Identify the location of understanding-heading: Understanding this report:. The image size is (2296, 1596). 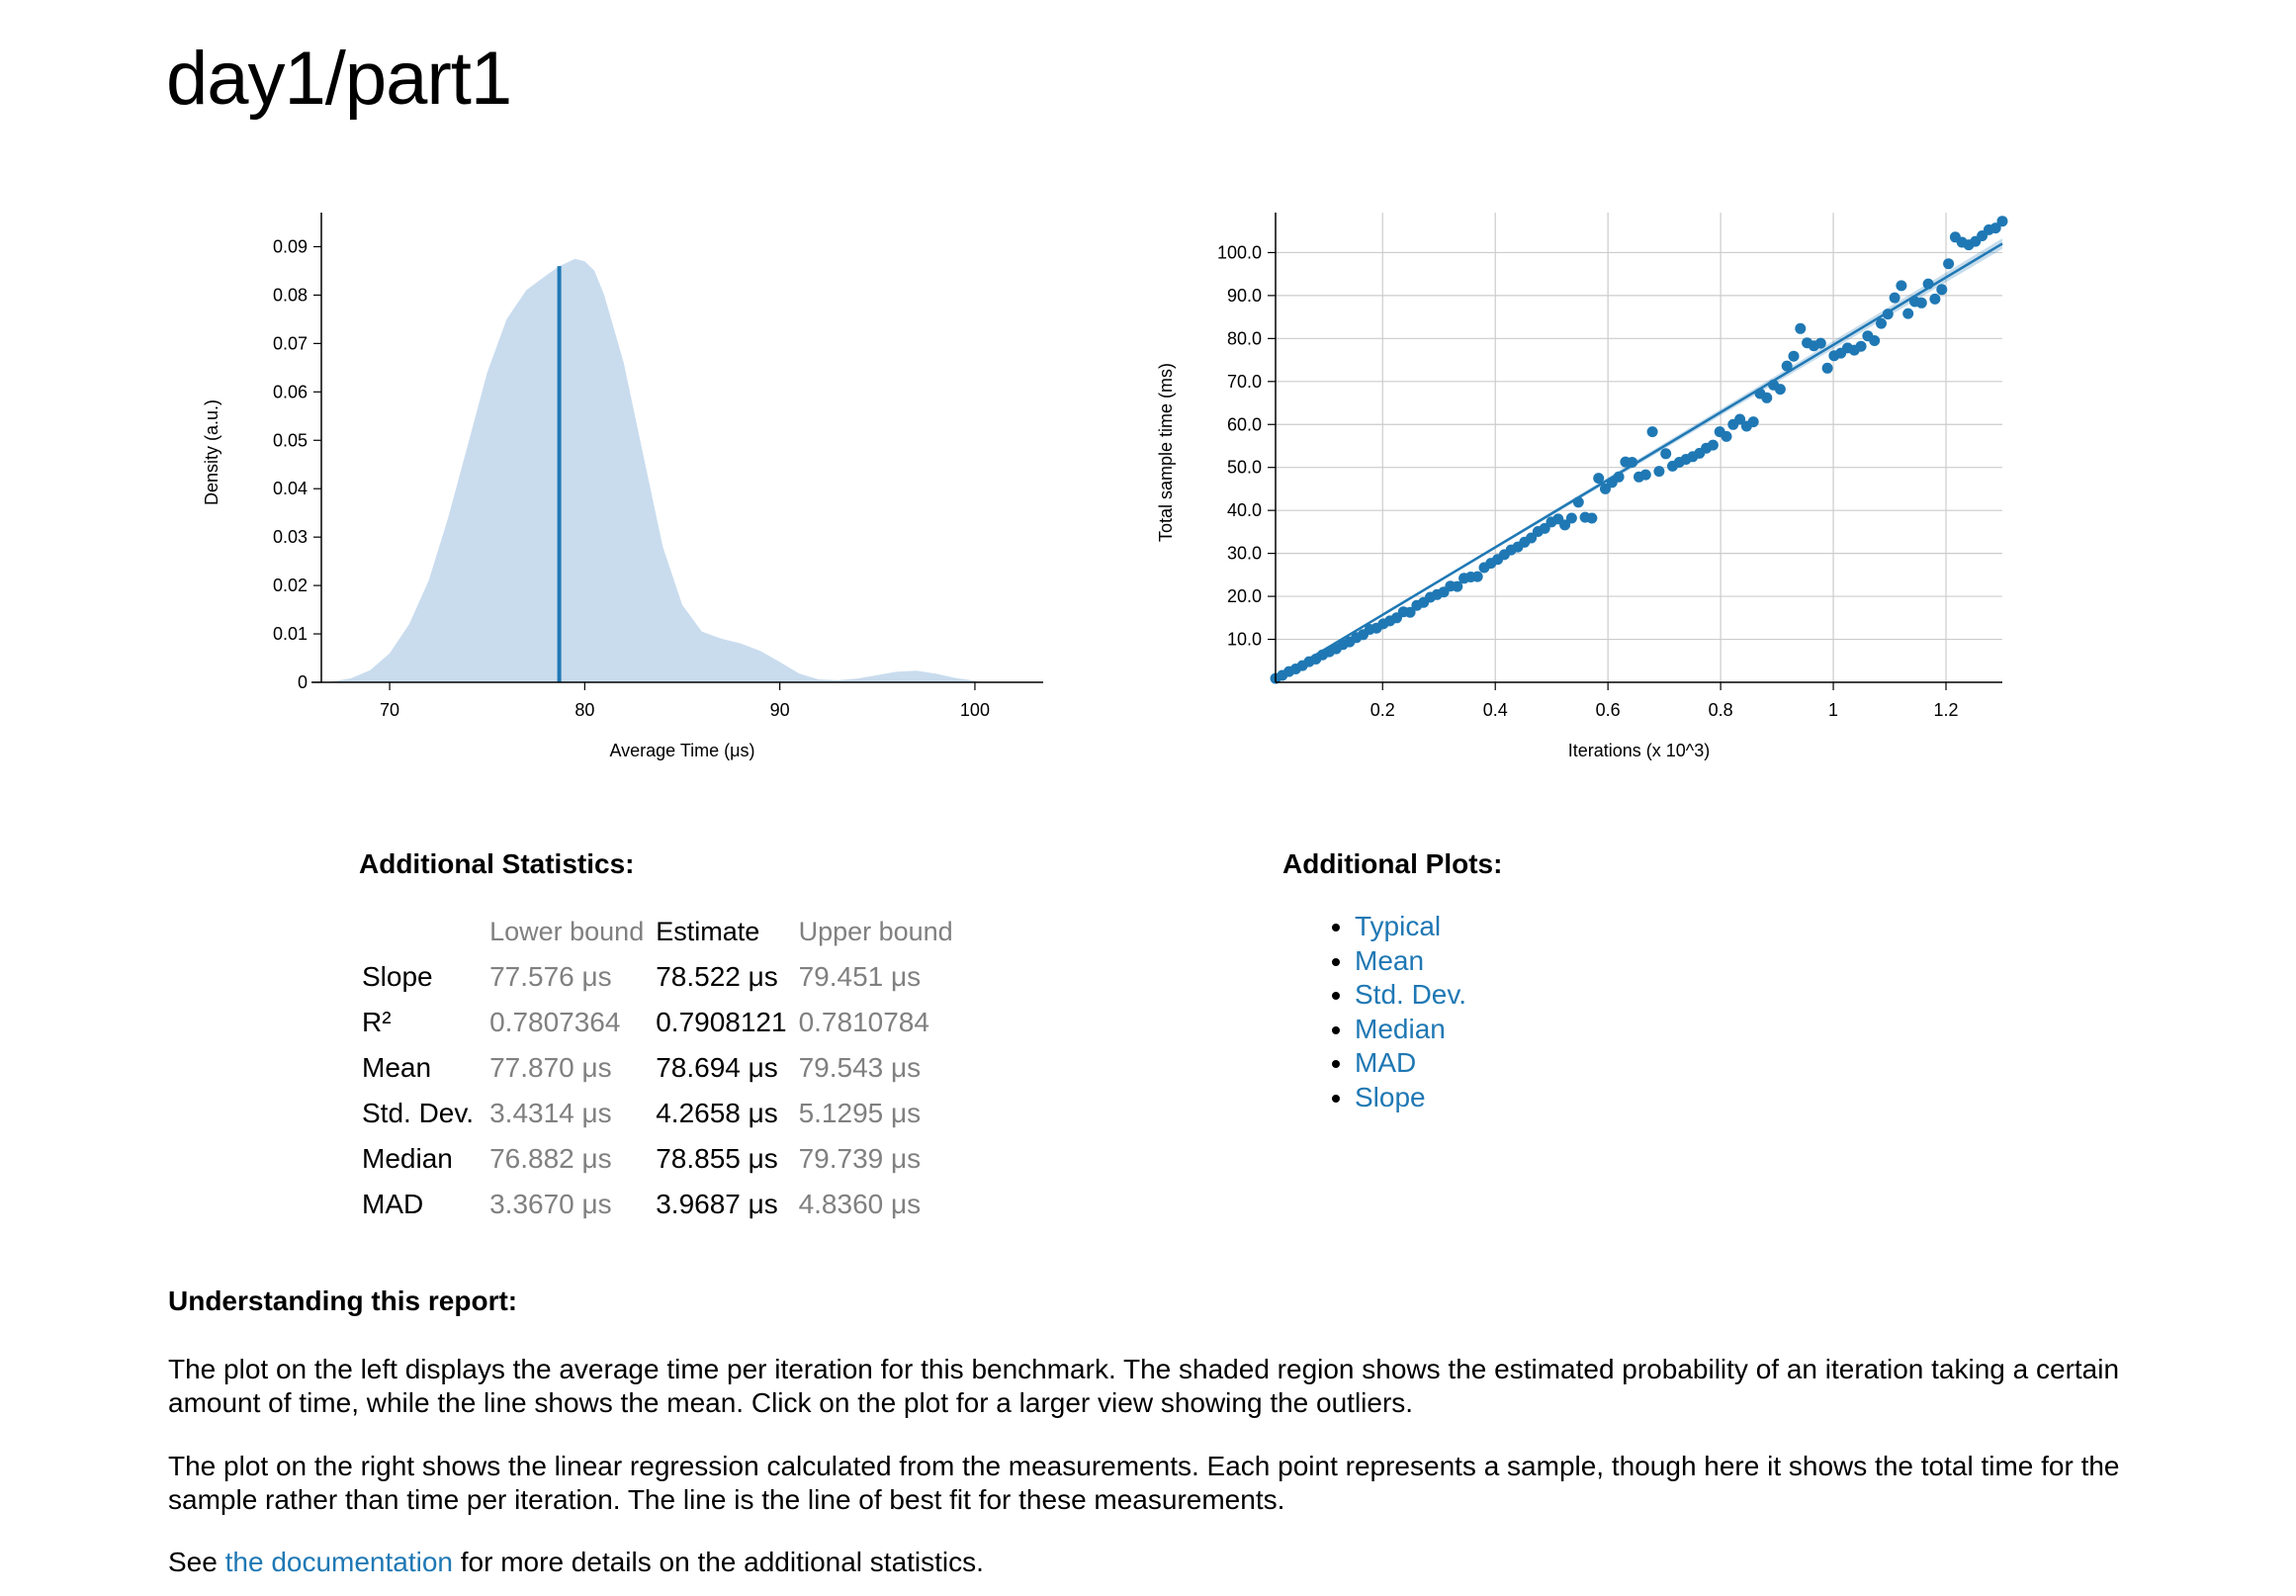
(343, 1301).